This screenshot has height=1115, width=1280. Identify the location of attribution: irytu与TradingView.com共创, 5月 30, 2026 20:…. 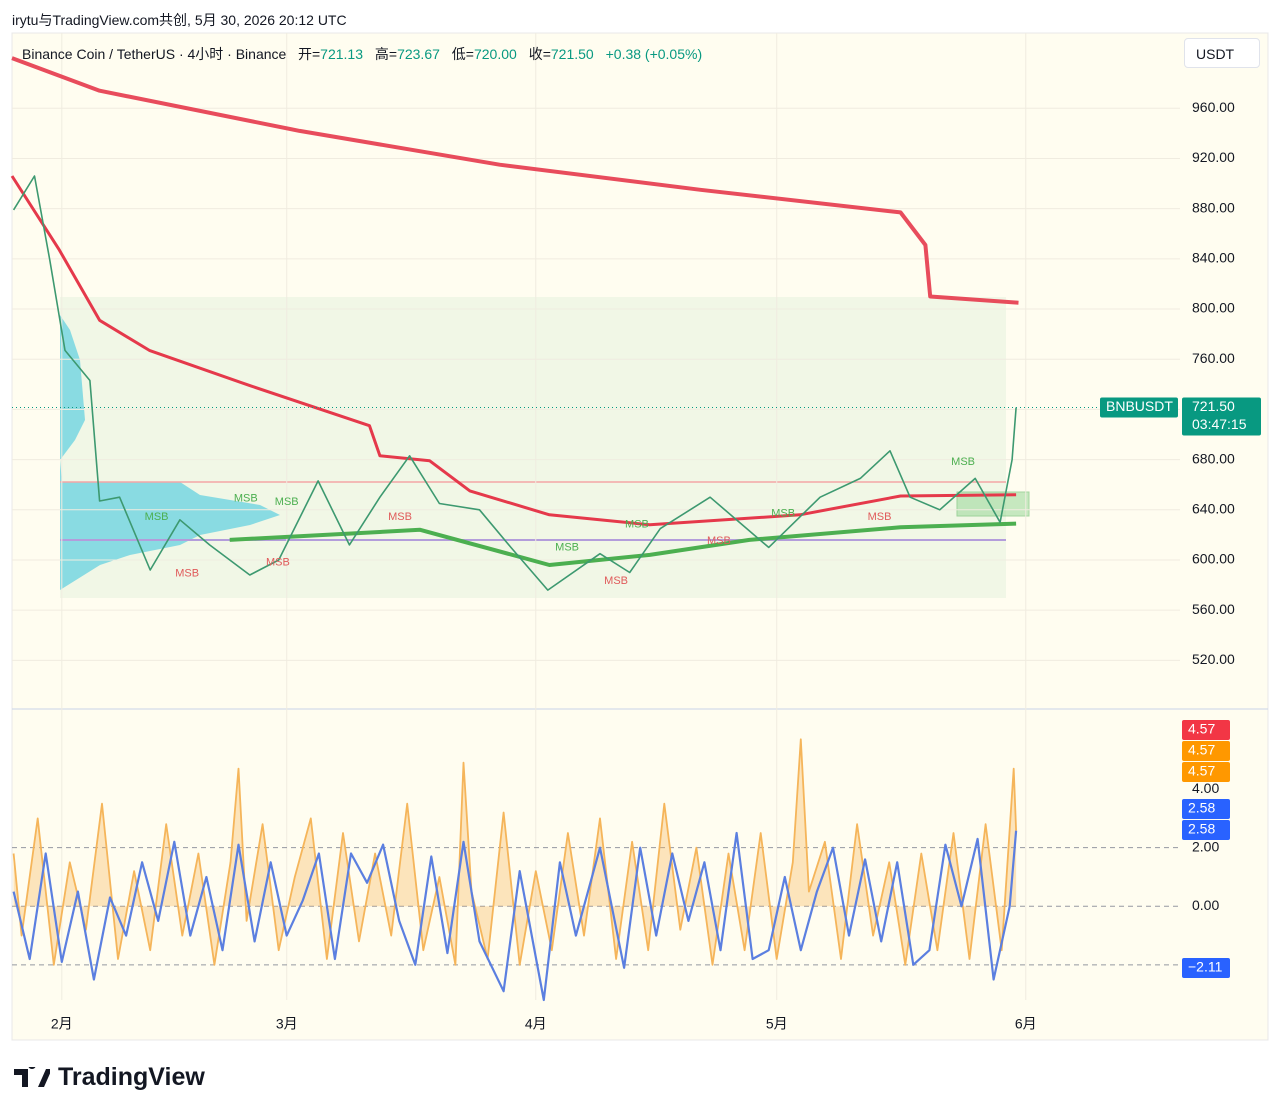
(179, 20).